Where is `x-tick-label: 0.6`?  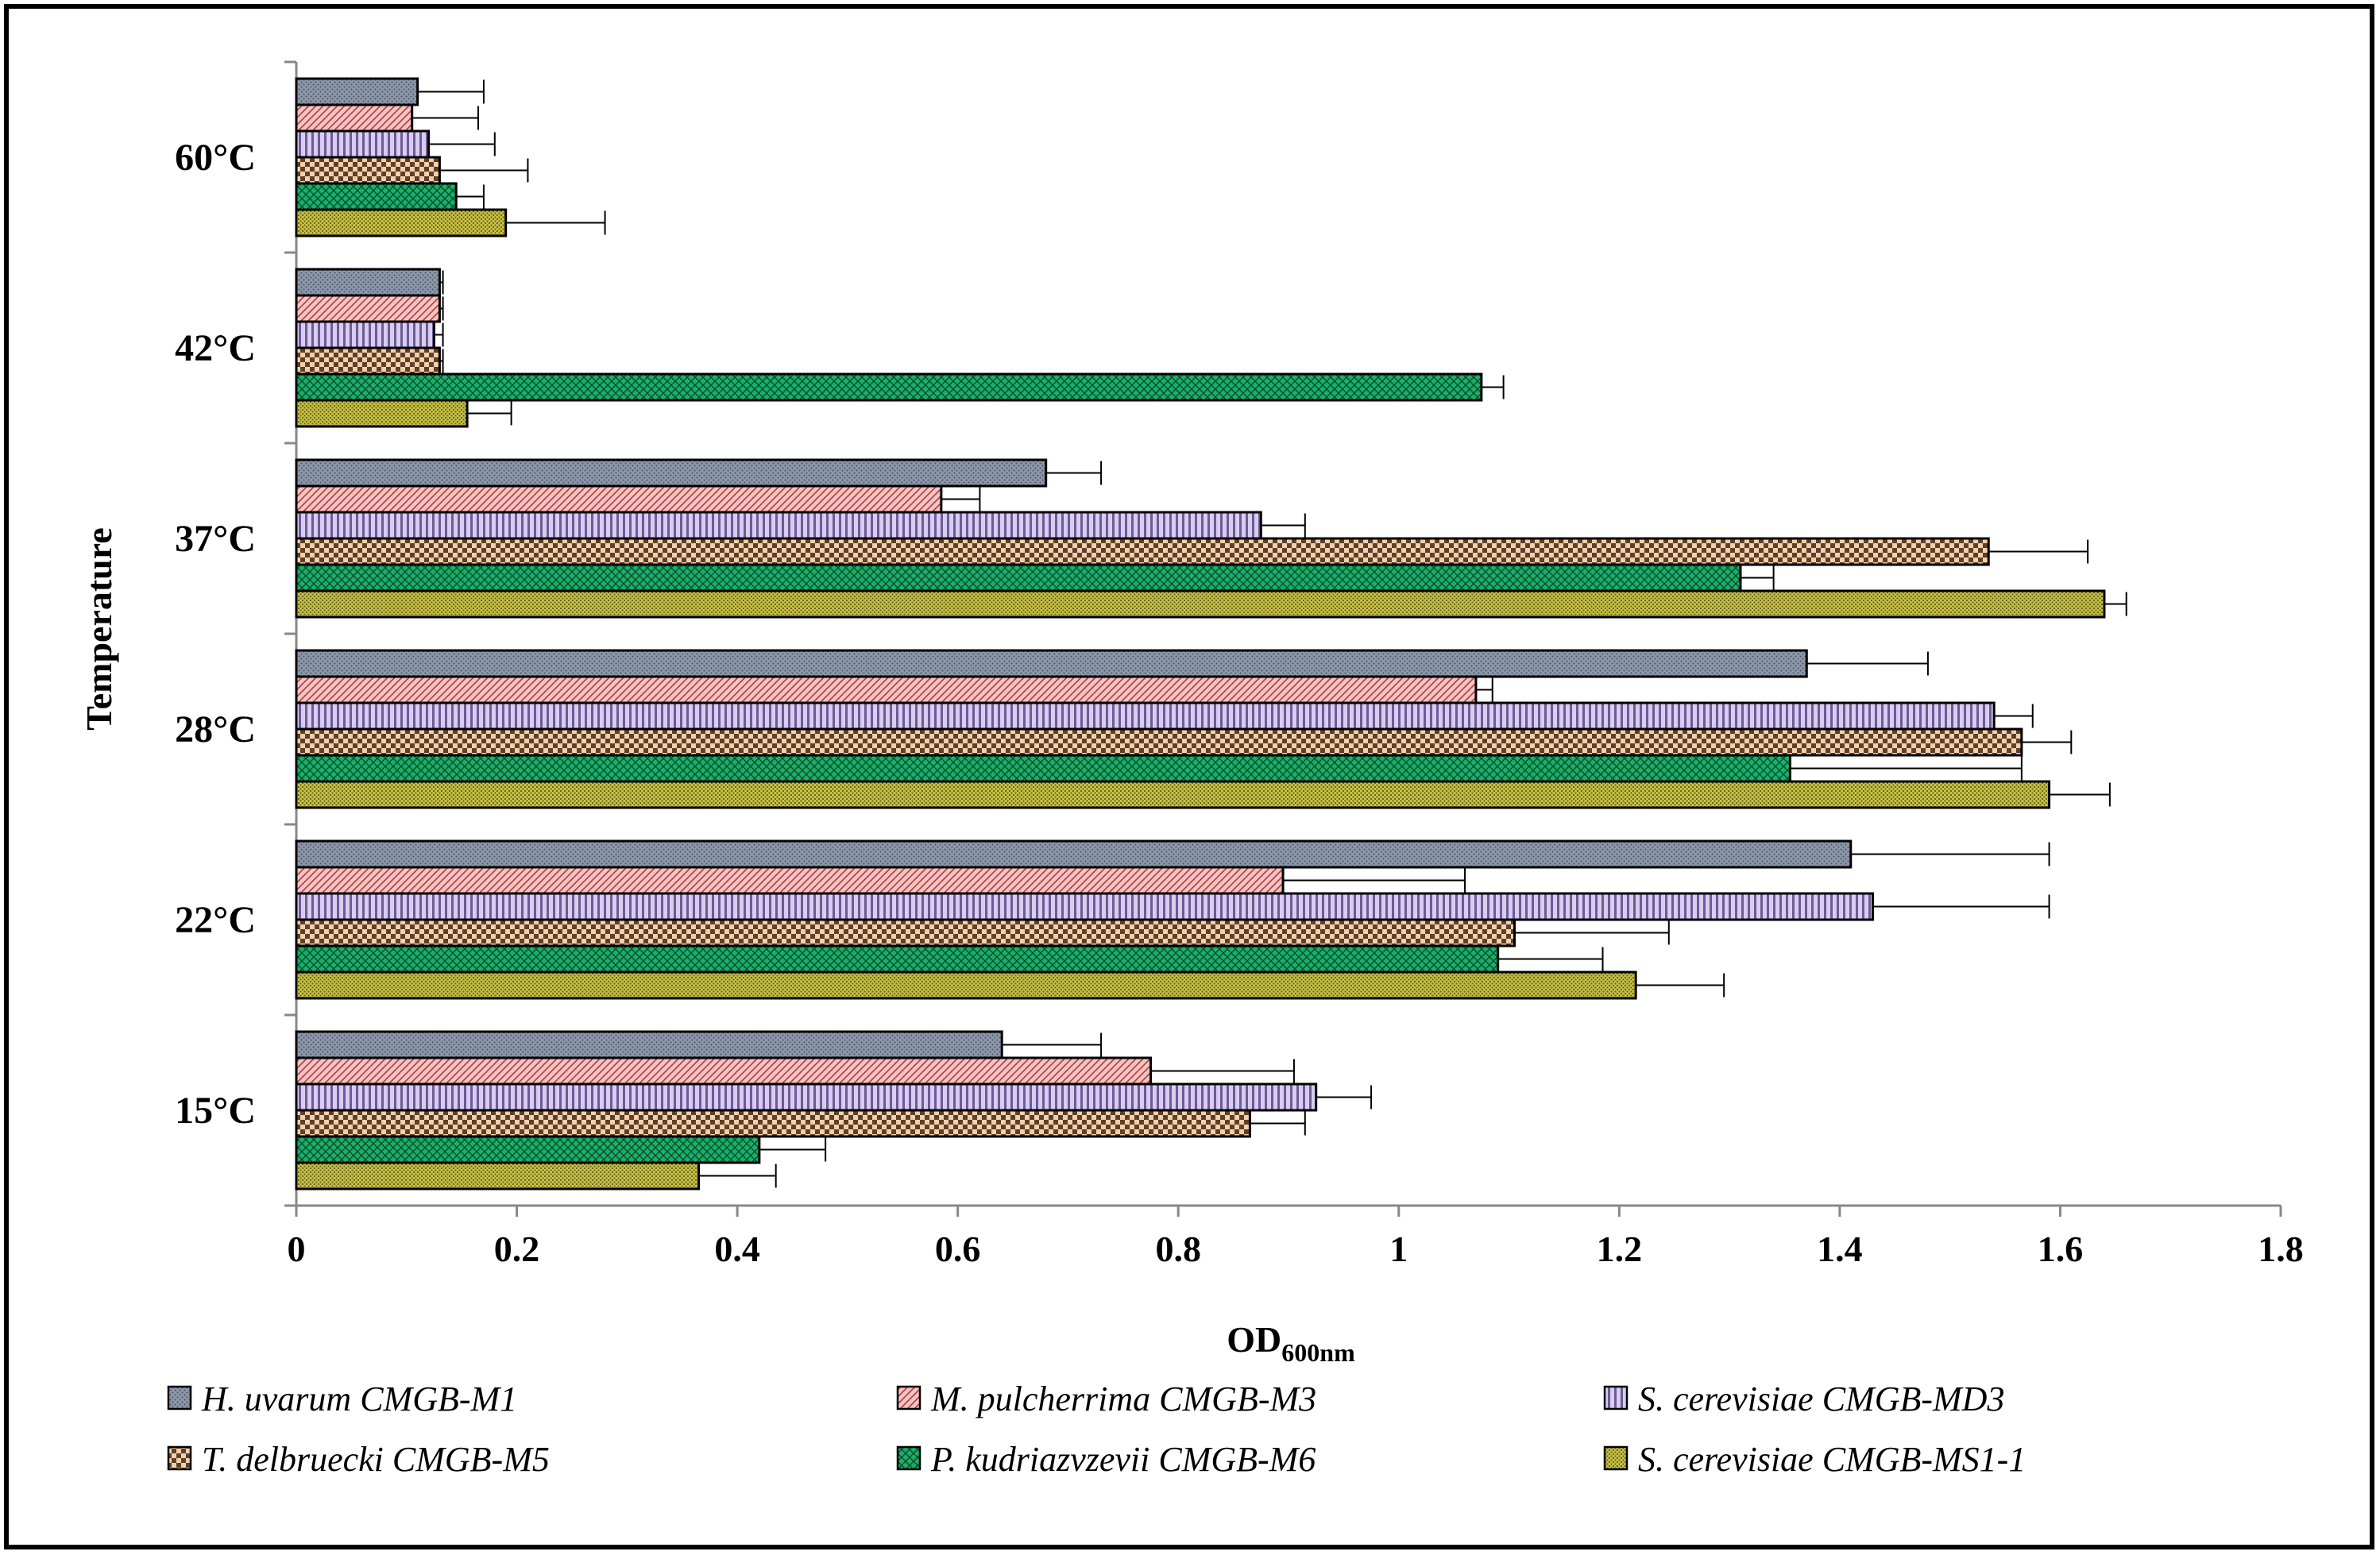
x-tick-label: 0.6 is located at coordinates (958, 1249).